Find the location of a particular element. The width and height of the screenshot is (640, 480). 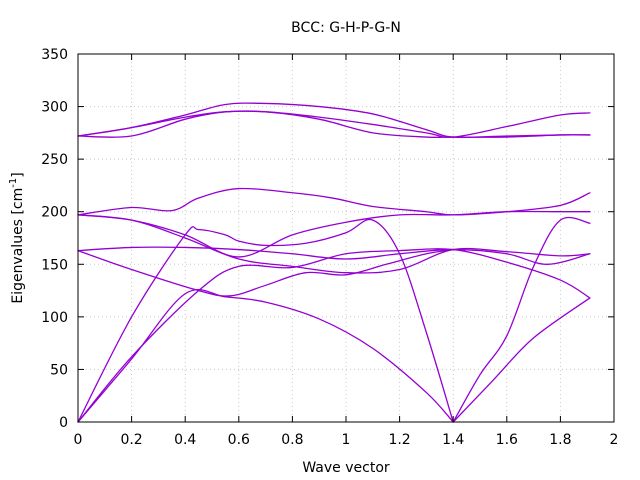

x-tick-label: 2 is located at coordinates (614, 440).